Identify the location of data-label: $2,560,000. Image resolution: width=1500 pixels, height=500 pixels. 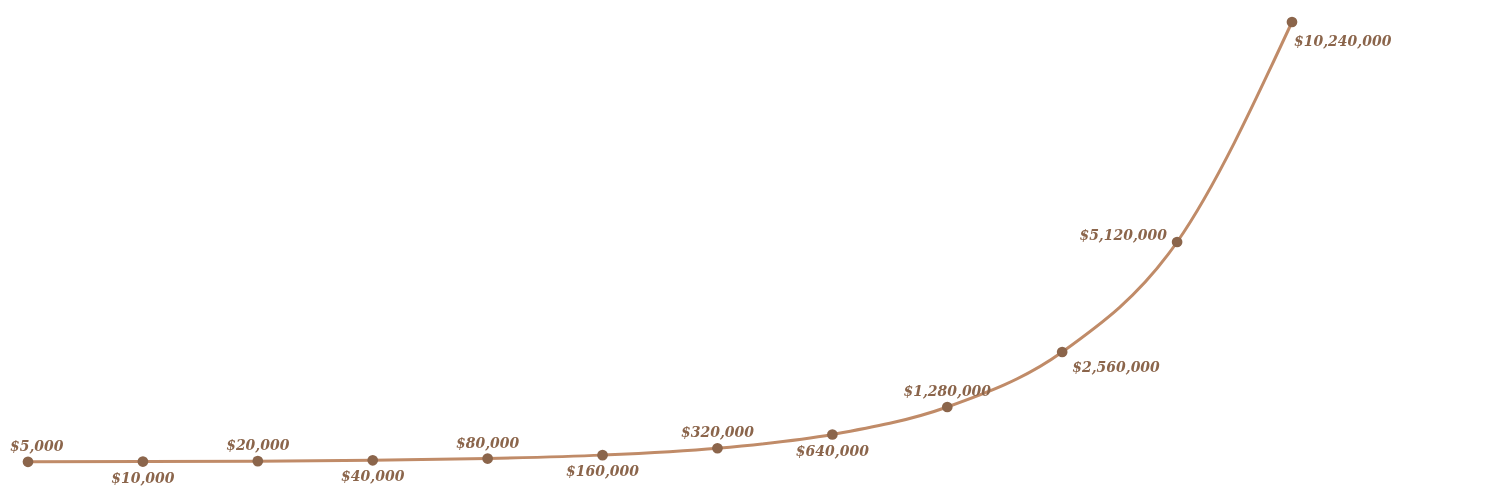
(1116, 367).